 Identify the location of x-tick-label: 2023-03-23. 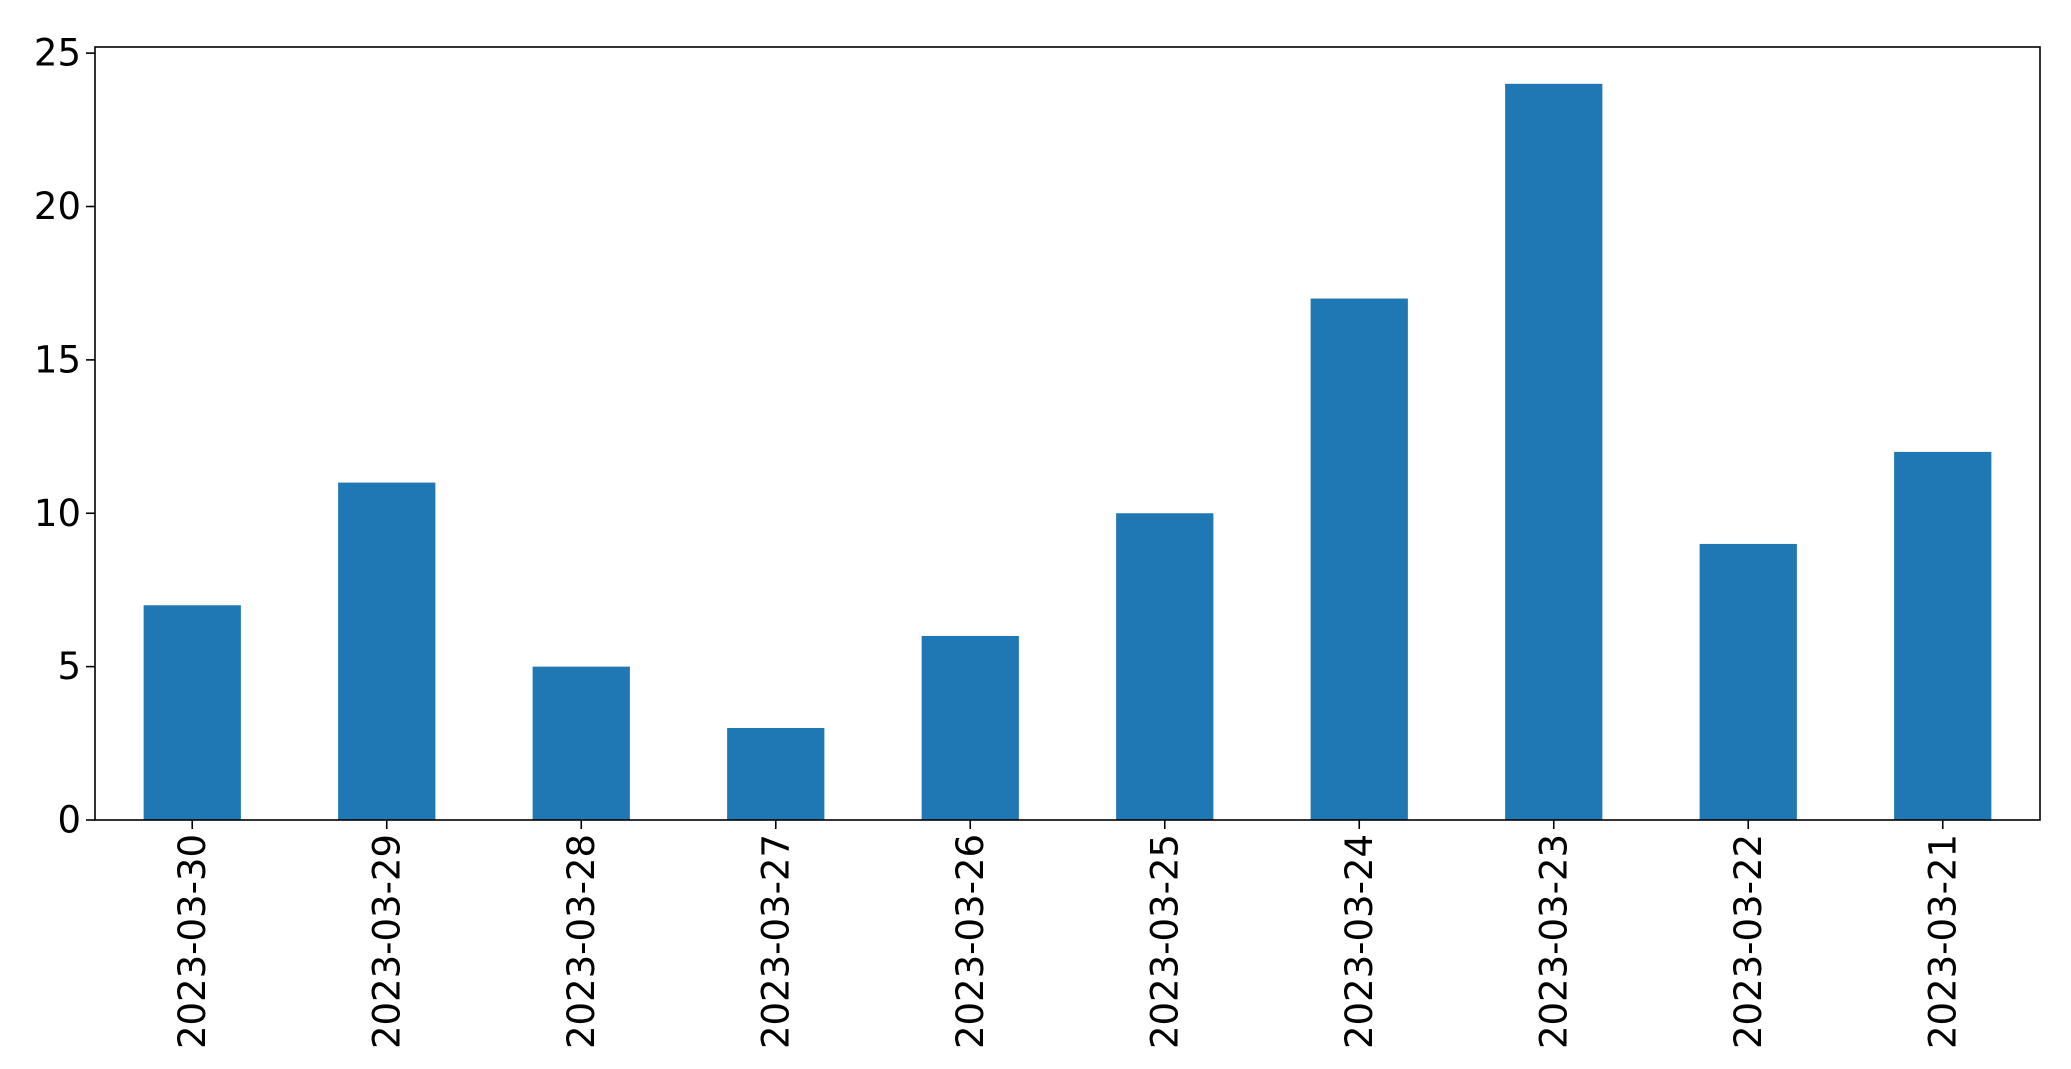
(1553, 941).